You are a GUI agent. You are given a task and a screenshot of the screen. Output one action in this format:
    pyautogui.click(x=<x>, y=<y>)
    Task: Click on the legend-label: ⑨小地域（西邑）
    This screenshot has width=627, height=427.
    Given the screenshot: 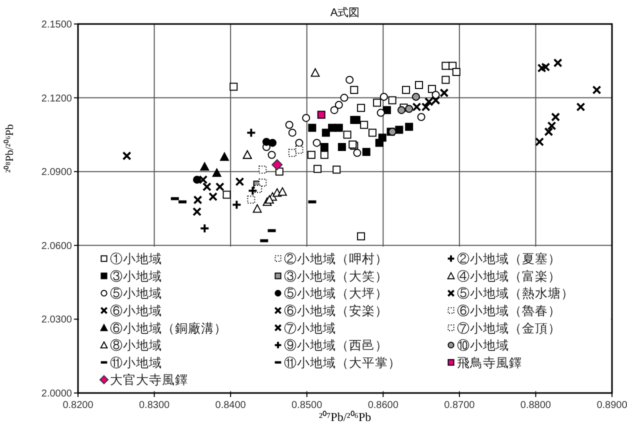 What is the action you would take?
    pyautogui.click(x=336, y=345)
    